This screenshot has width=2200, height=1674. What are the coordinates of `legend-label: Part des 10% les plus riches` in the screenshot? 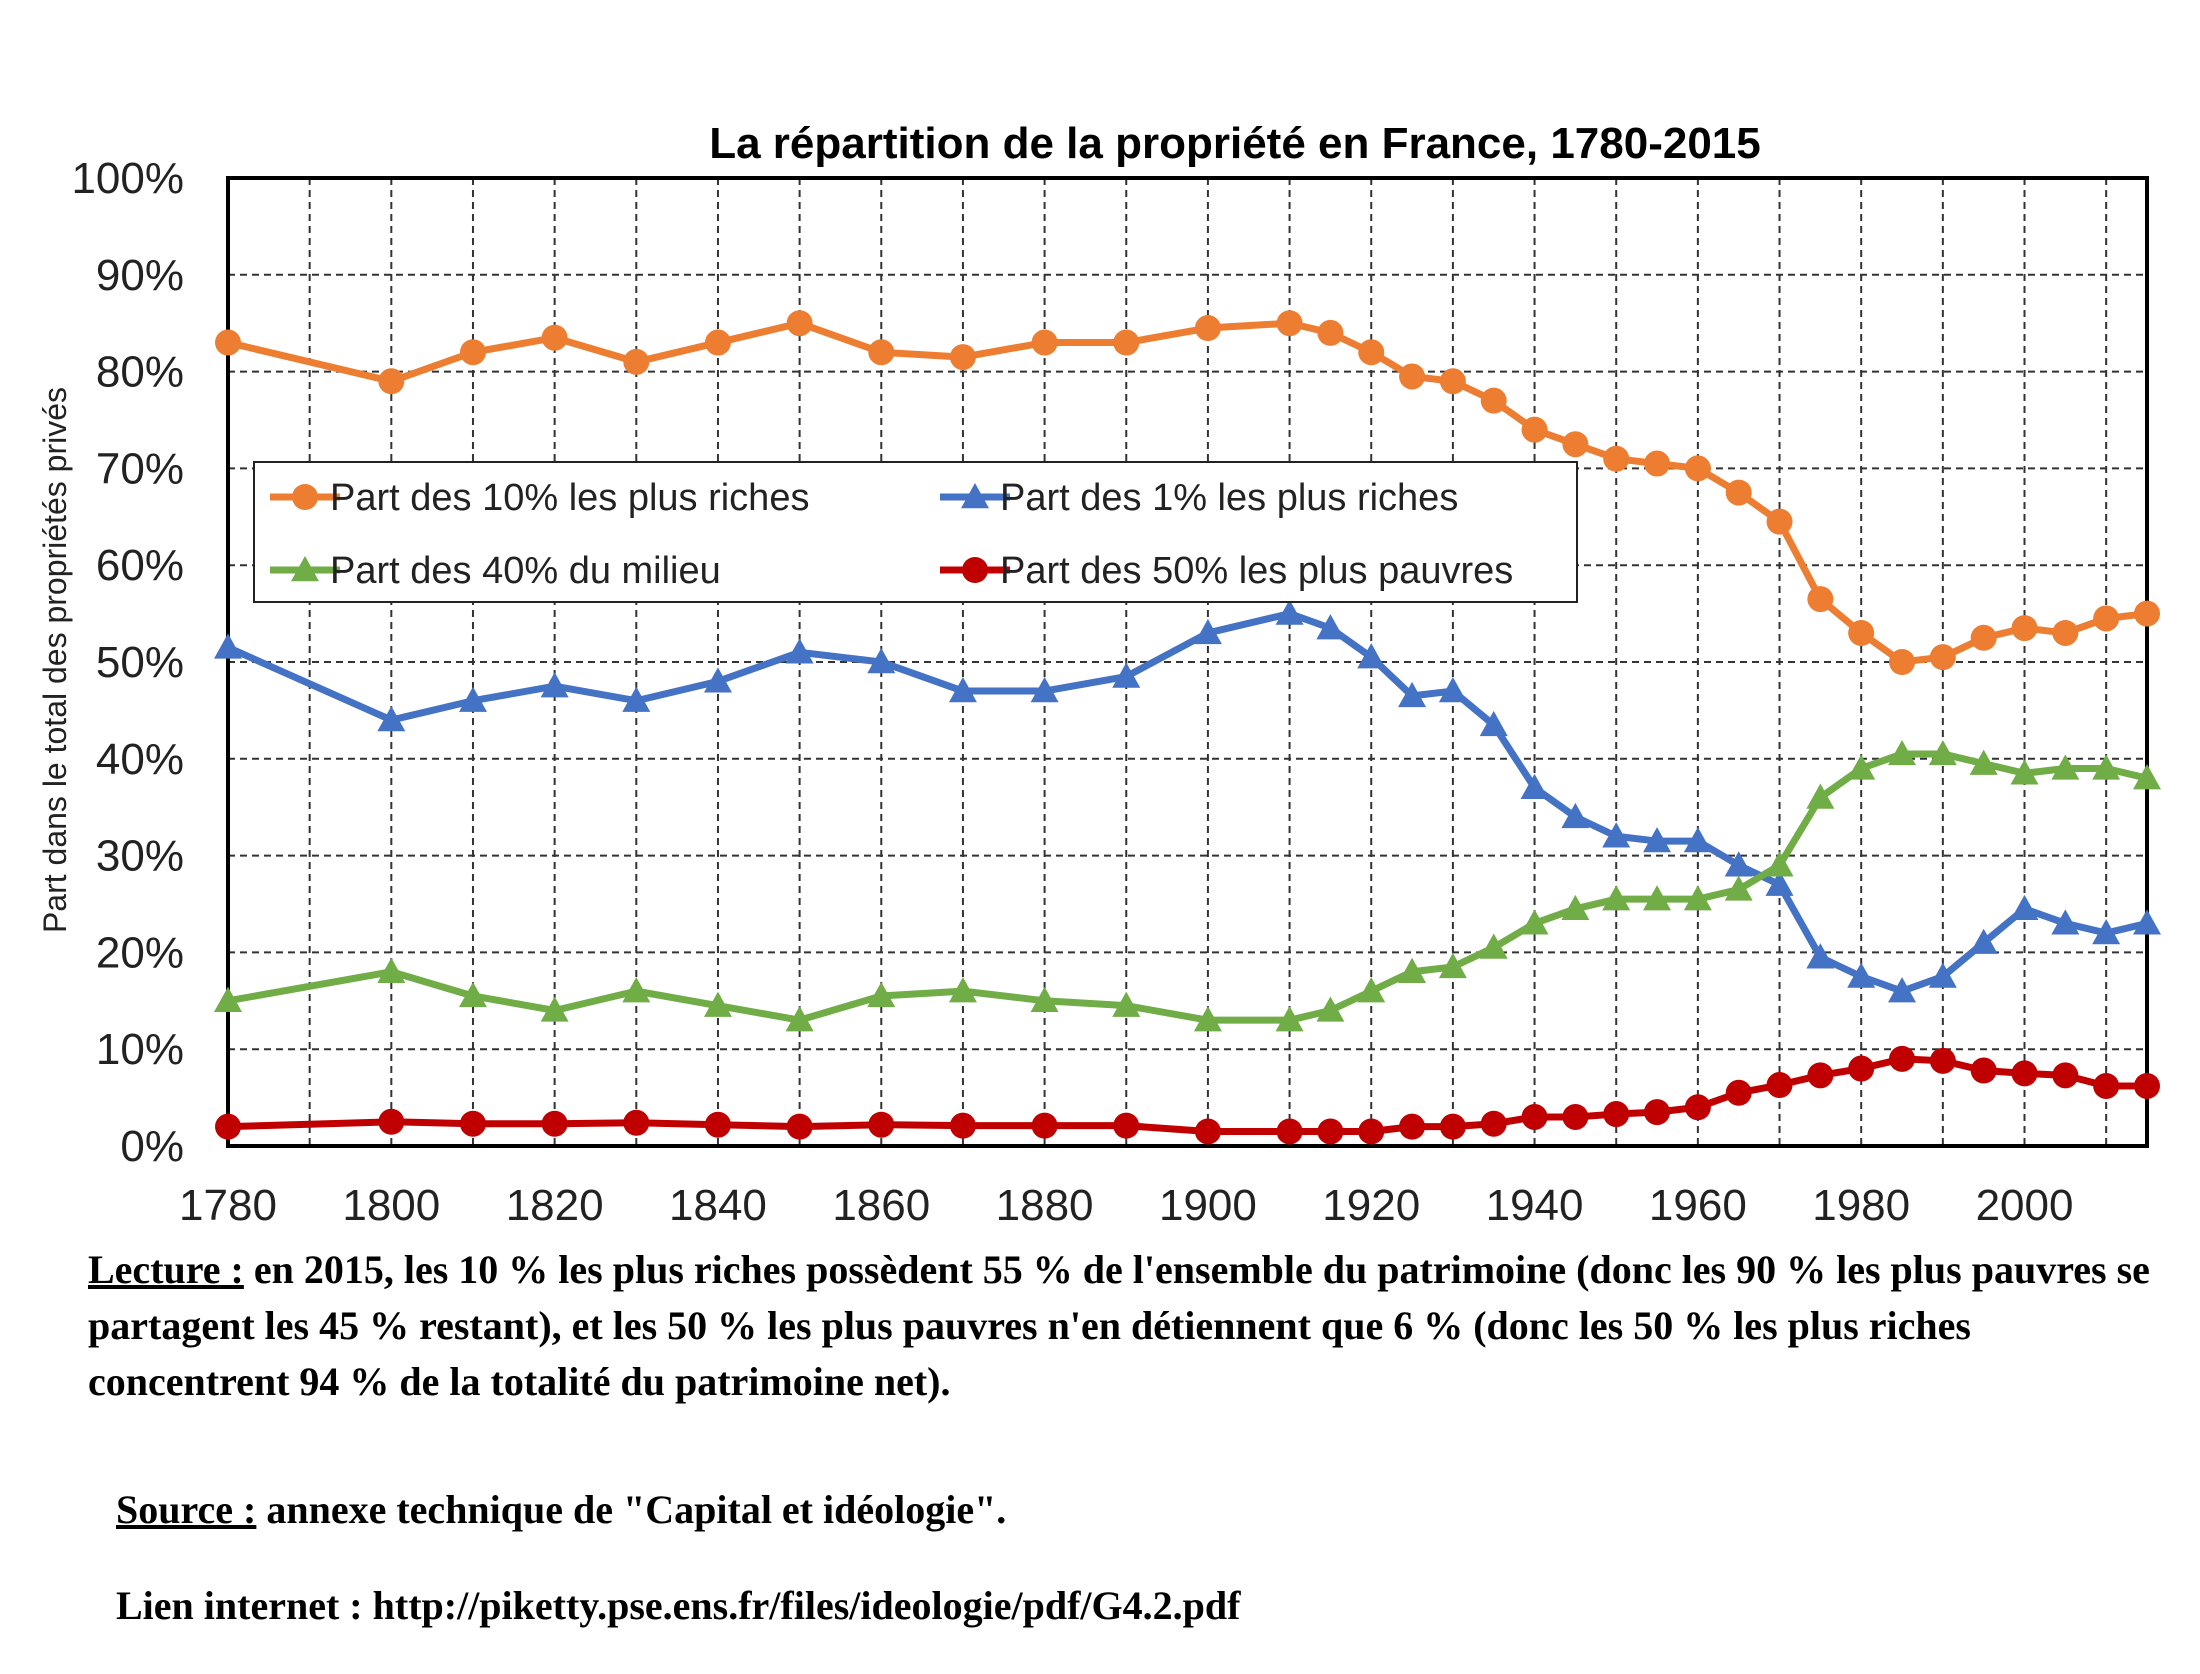 It's located at (569, 498).